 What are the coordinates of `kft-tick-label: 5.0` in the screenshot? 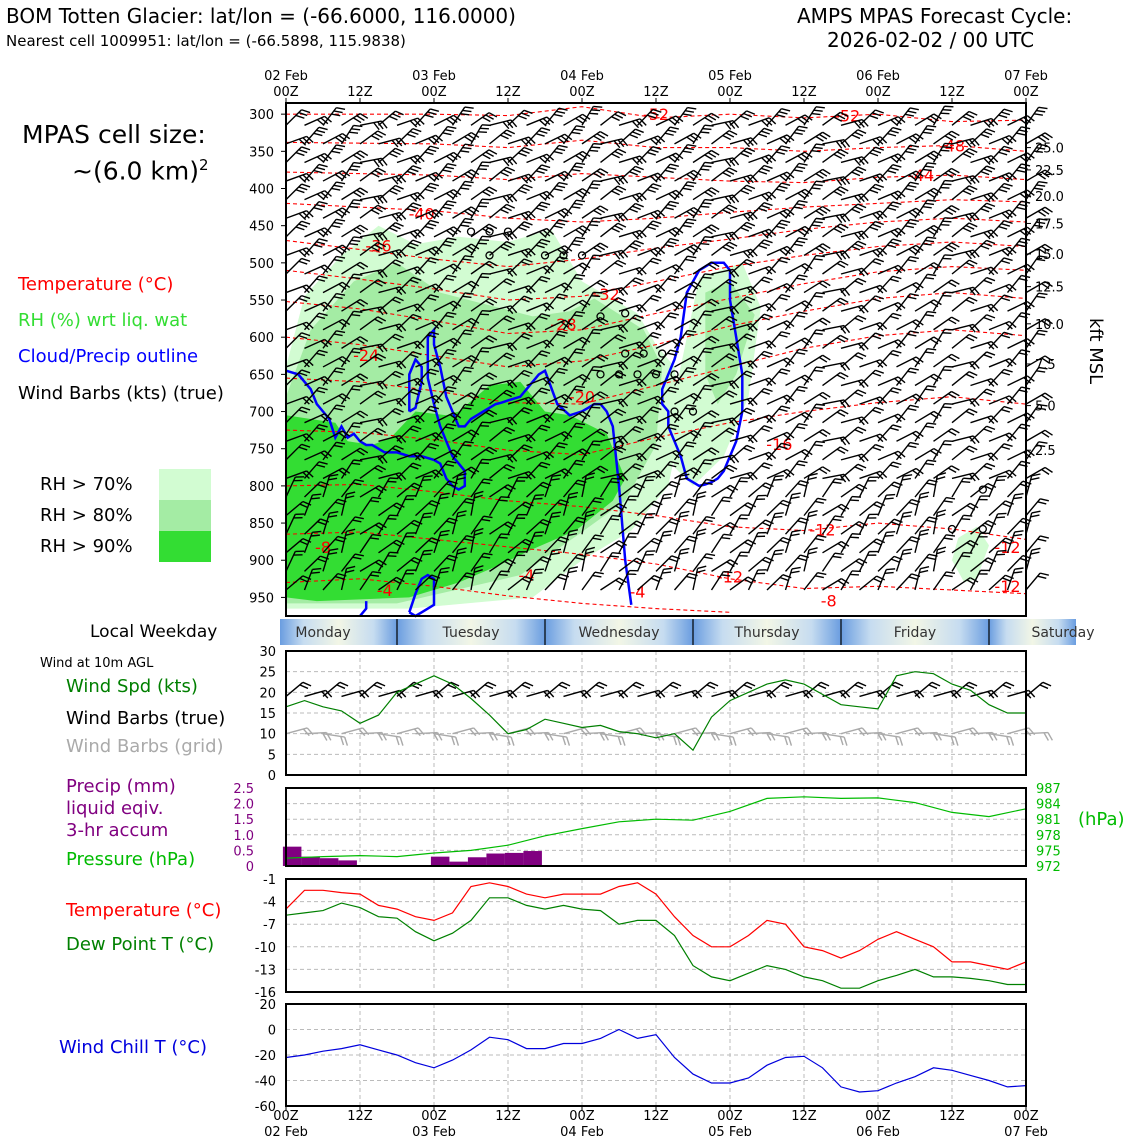 It's located at (1045, 407).